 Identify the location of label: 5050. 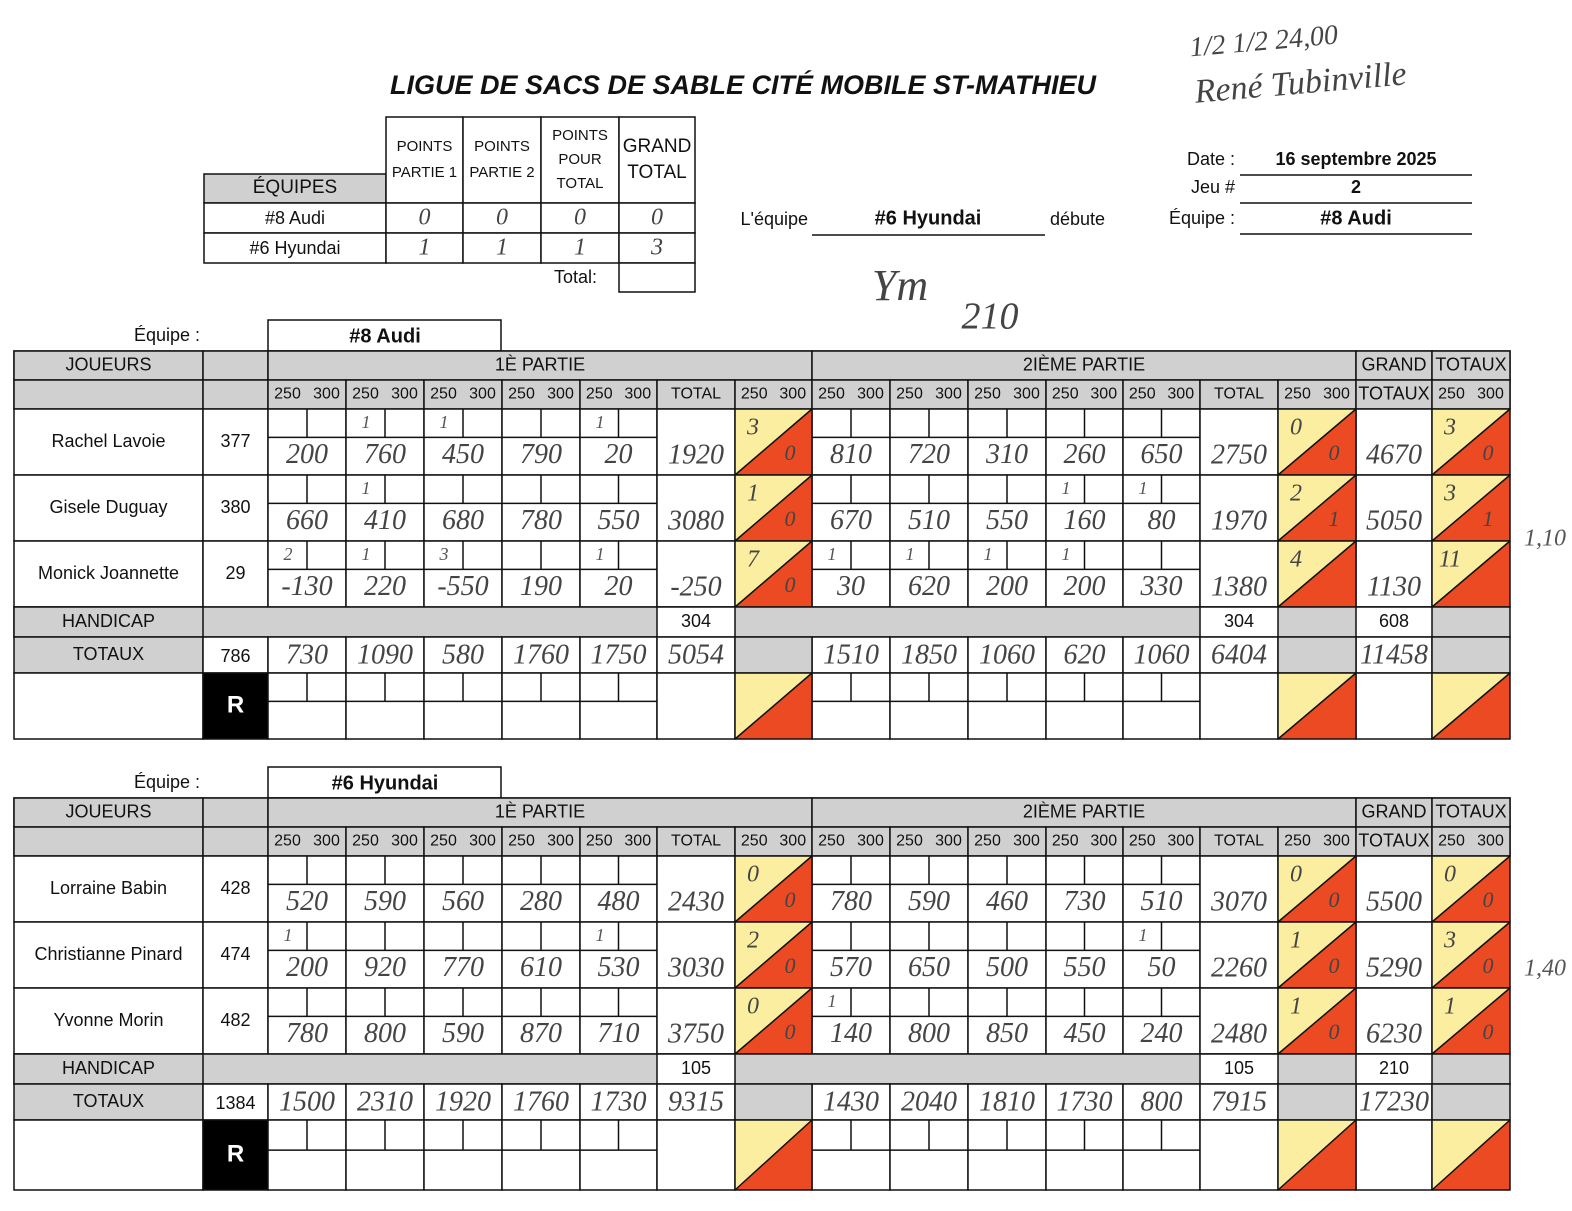
(1394, 520).